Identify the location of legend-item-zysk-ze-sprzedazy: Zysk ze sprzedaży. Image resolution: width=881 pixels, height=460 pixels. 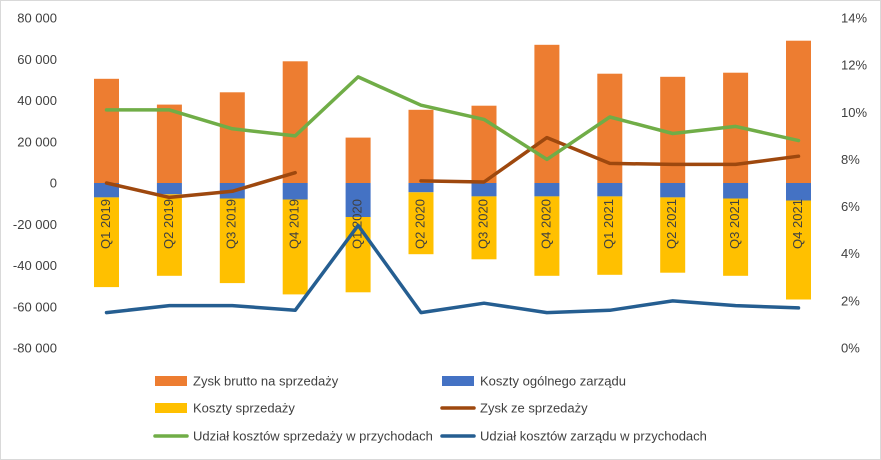
(514, 408).